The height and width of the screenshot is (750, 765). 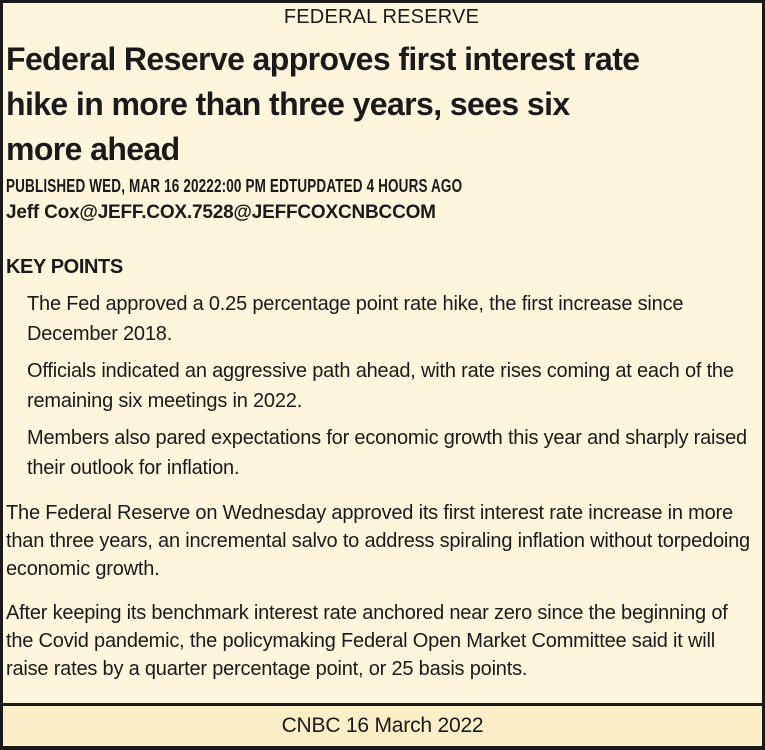 What do you see at coordinates (64, 267) in the screenshot?
I see `key-points-heading: KEY POINTS` at bounding box center [64, 267].